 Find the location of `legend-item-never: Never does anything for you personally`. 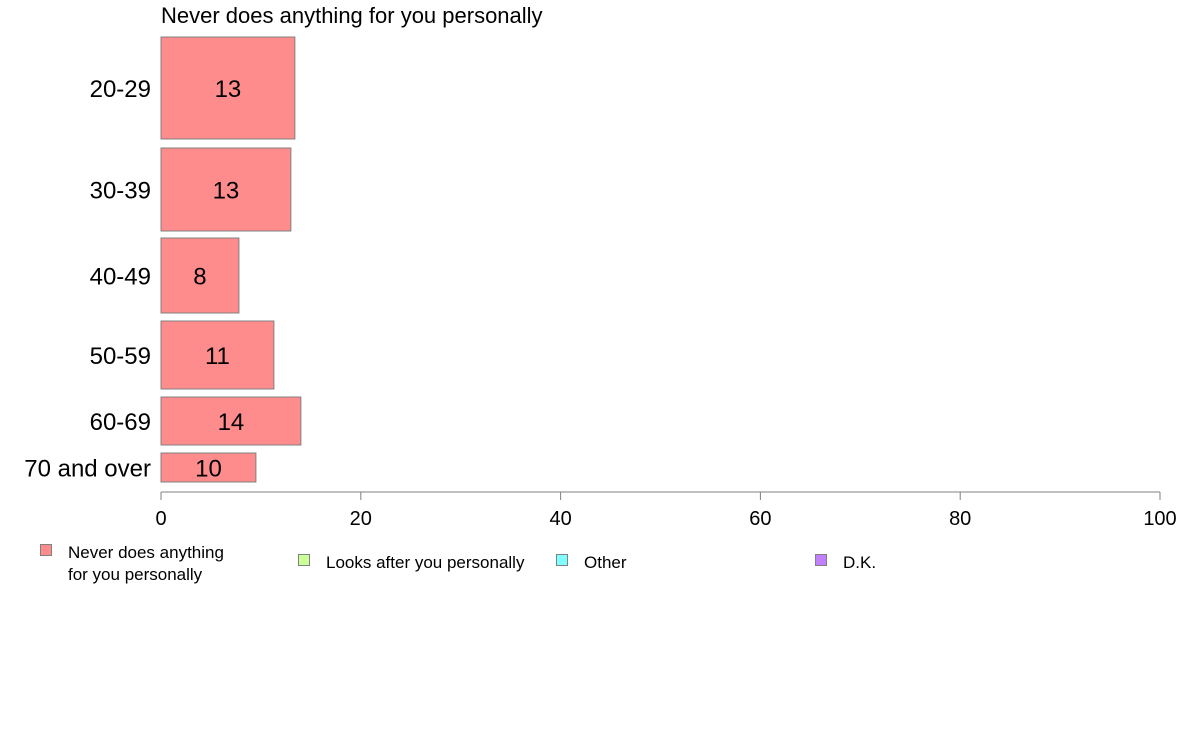

legend-item-never: Never does anything for you personally is located at coordinates (132, 564).